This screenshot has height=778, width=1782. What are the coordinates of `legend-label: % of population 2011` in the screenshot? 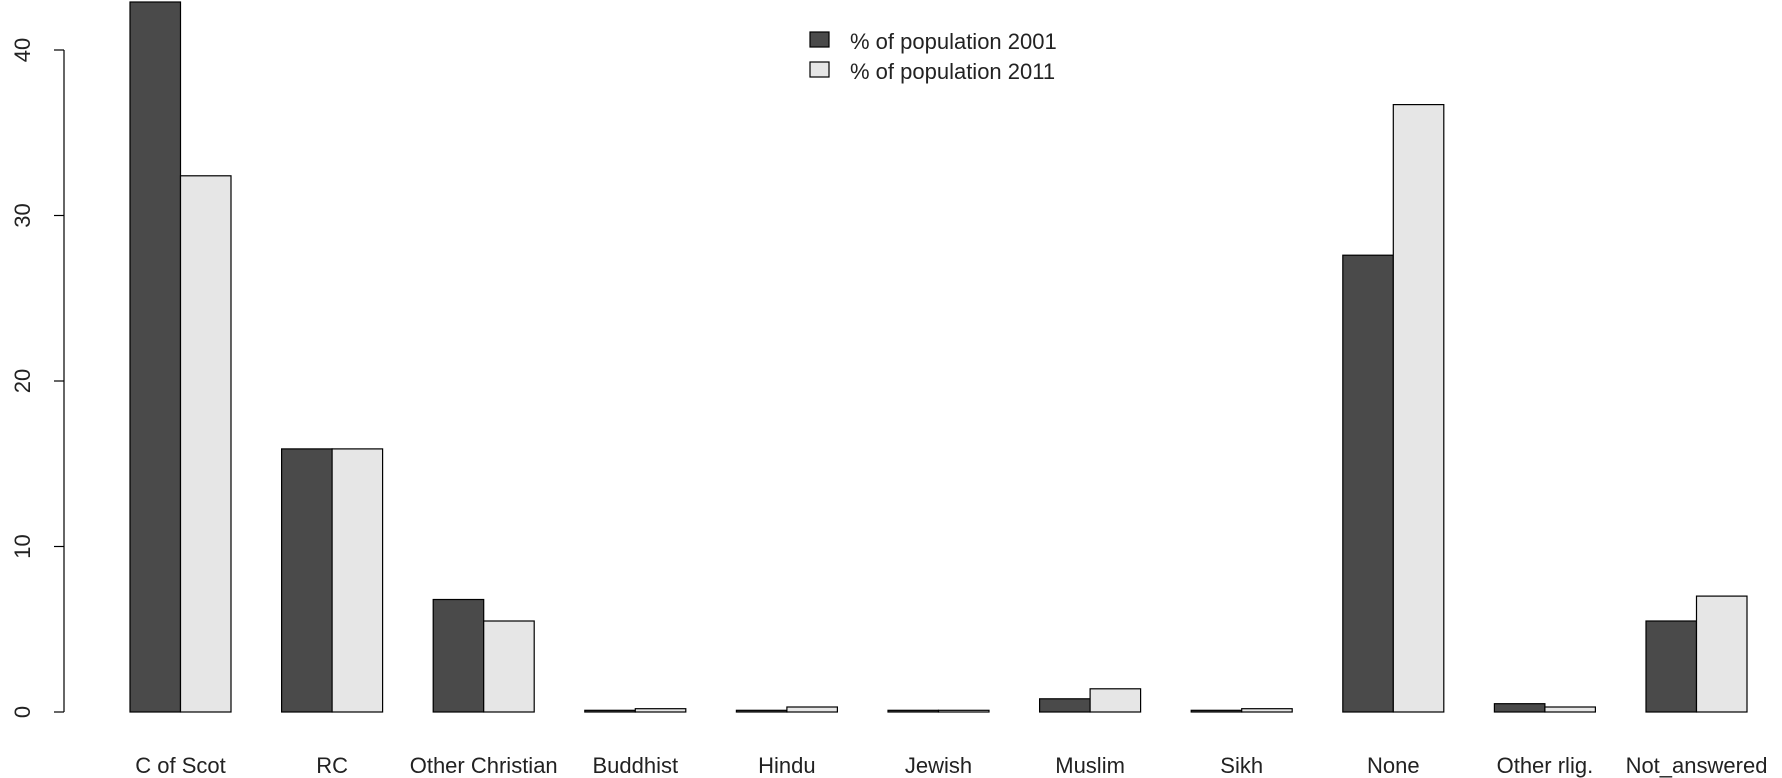 It's located at (952, 71).